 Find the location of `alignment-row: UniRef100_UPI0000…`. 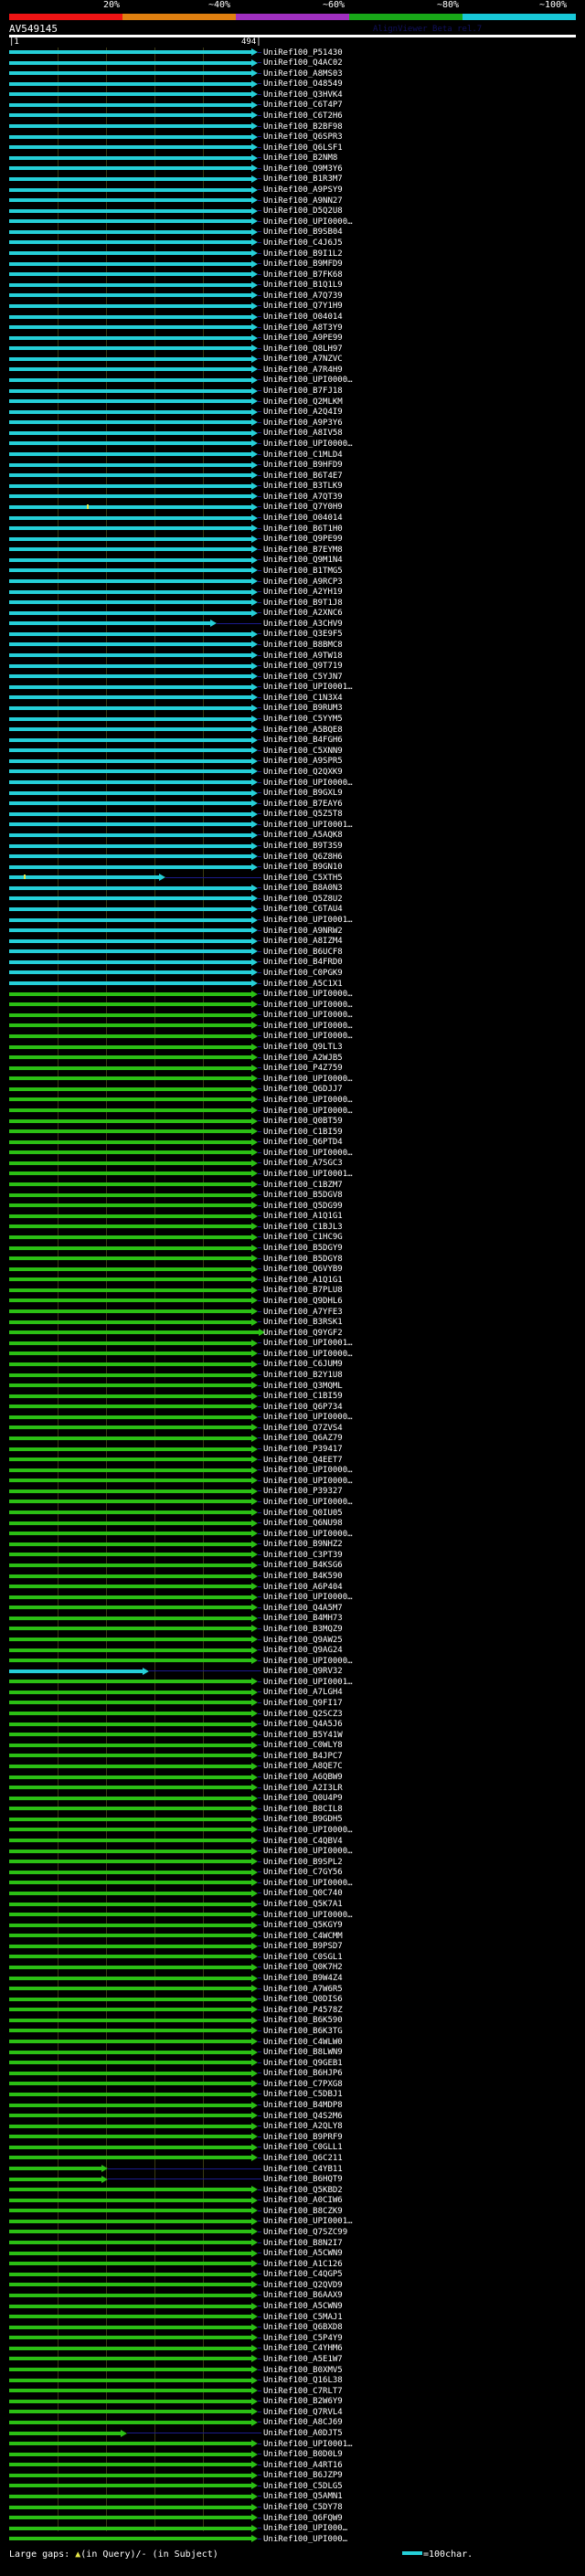

alignment-row: UniRef100_UPI0000… is located at coordinates (293, 995).